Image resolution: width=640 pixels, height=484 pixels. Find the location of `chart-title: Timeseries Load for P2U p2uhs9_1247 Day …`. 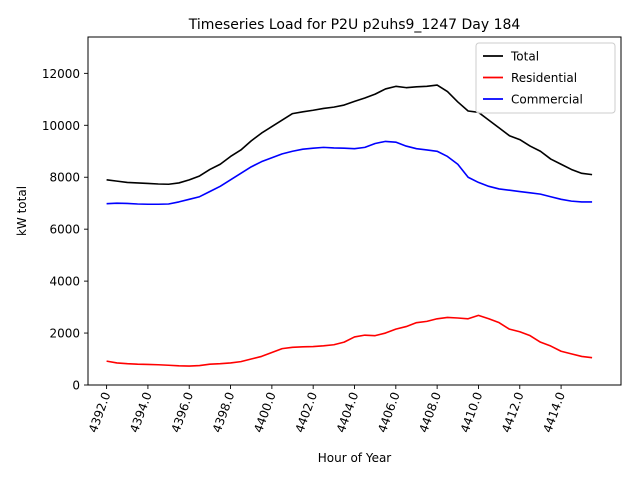

chart-title: Timeseries Load for P2U p2uhs9_1247 Day … is located at coordinates (354, 25).